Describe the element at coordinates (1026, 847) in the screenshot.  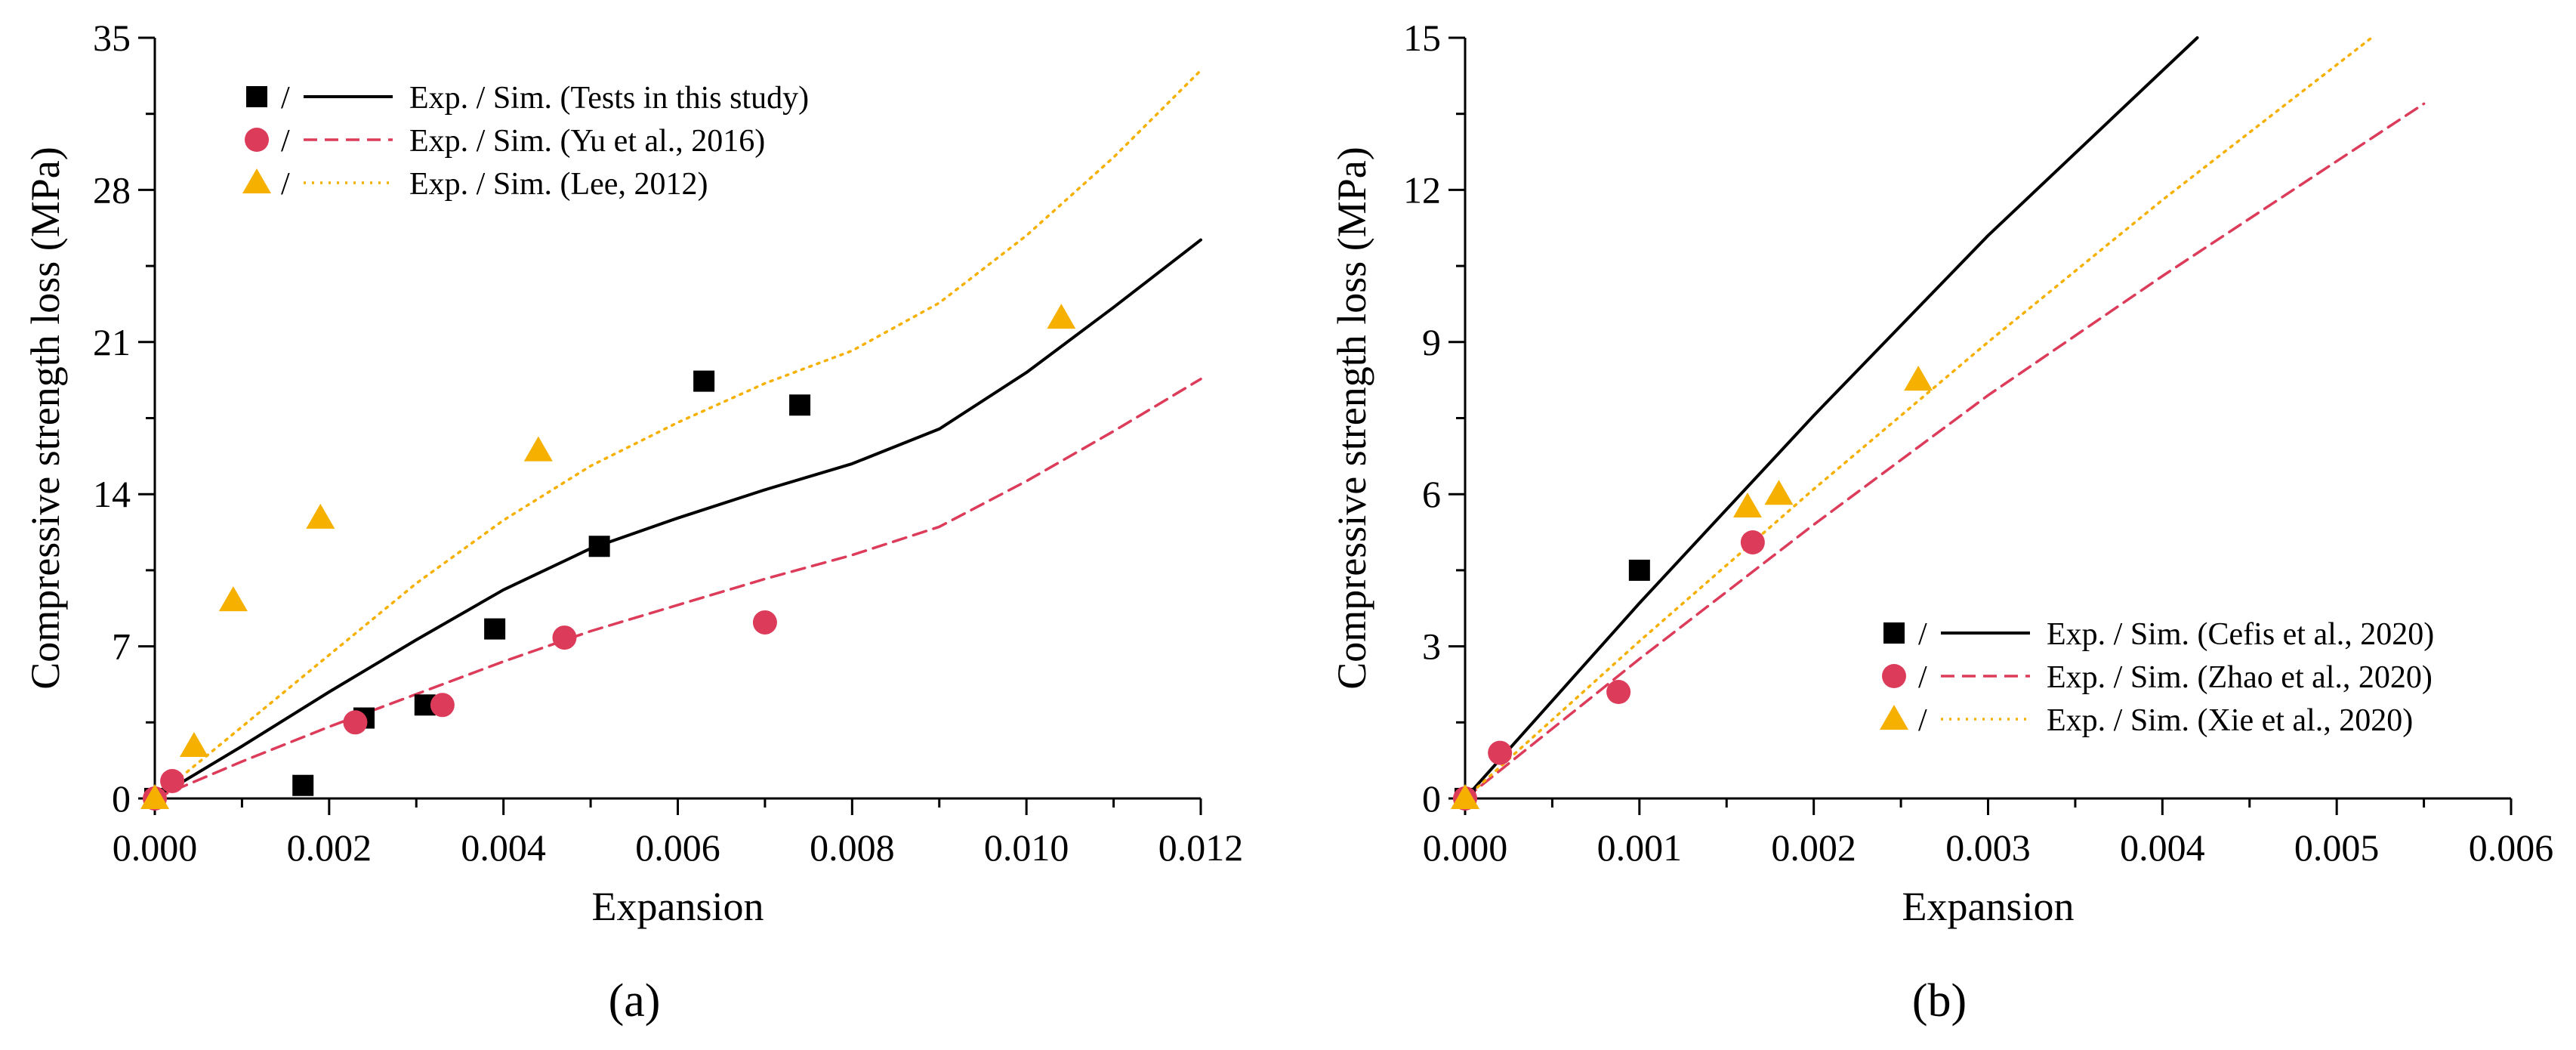
I see `x-tick-label: 0.010` at that location.